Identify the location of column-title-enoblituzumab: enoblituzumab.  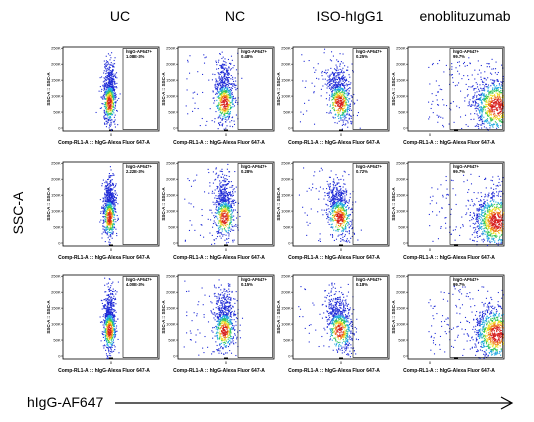
(465, 16).